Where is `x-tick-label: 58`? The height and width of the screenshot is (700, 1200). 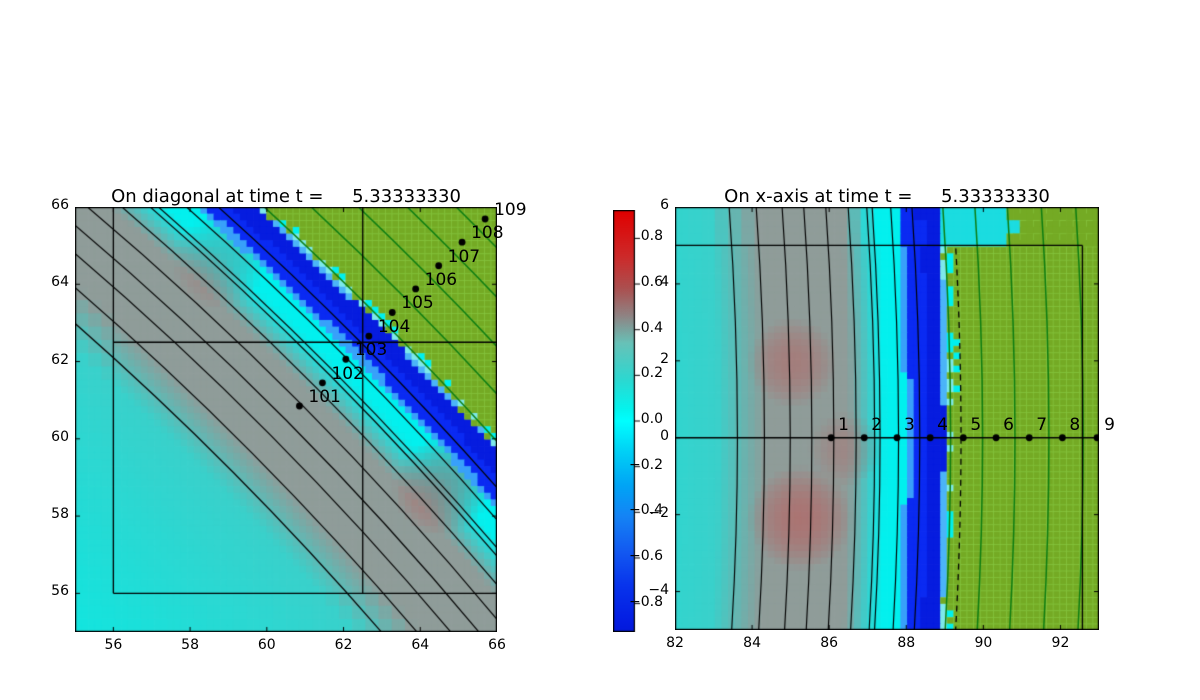
x-tick-label: 58 is located at coordinates (190, 645).